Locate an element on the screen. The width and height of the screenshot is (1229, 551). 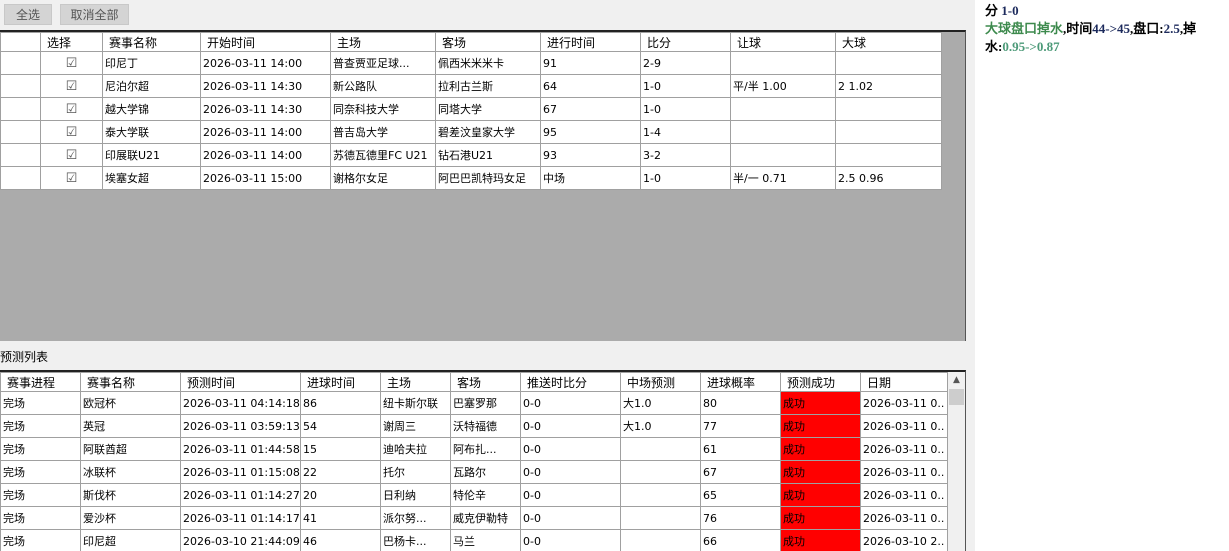
column-header: 赛事进程 is located at coordinates (40, 382).